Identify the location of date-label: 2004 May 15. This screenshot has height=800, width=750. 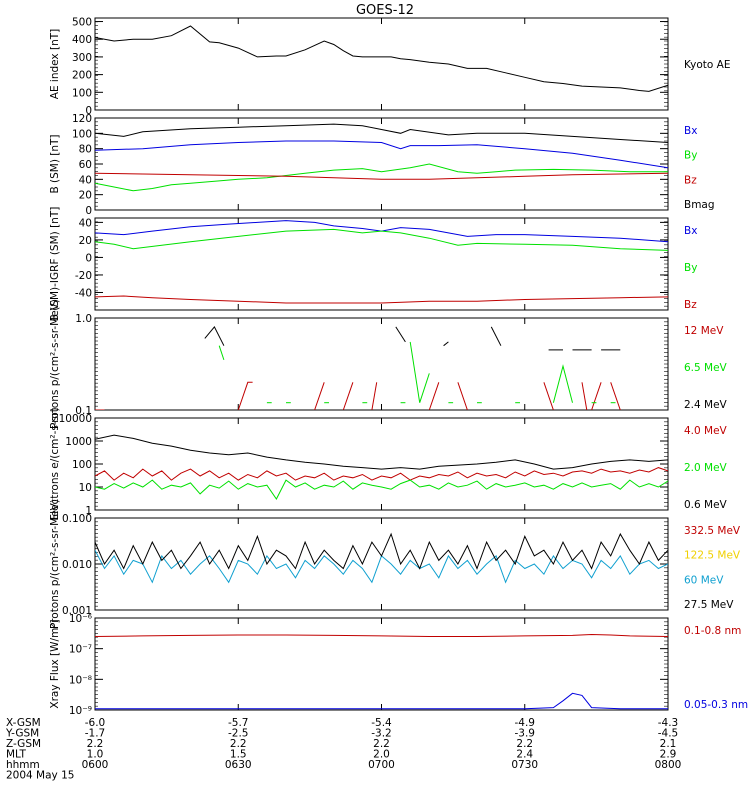
(40, 776).